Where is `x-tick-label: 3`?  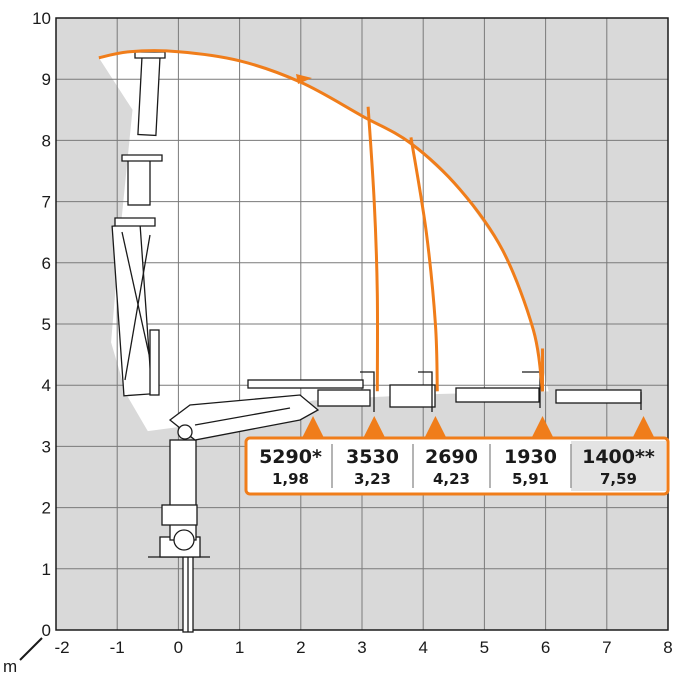
x-tick-label: 3 is located at coordinates (361, 647).